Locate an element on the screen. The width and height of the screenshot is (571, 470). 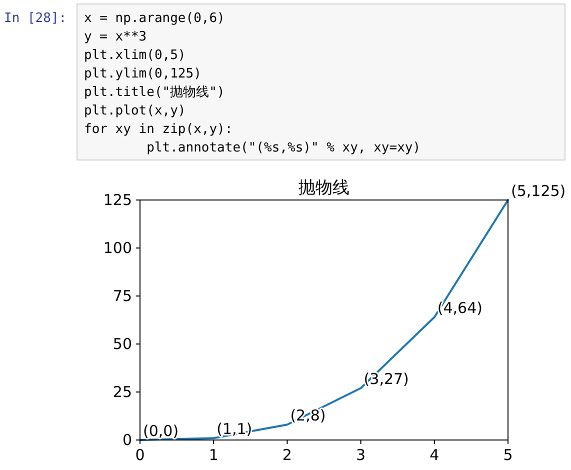
y-tick-label: 75 is located at coordinates (122, 296).